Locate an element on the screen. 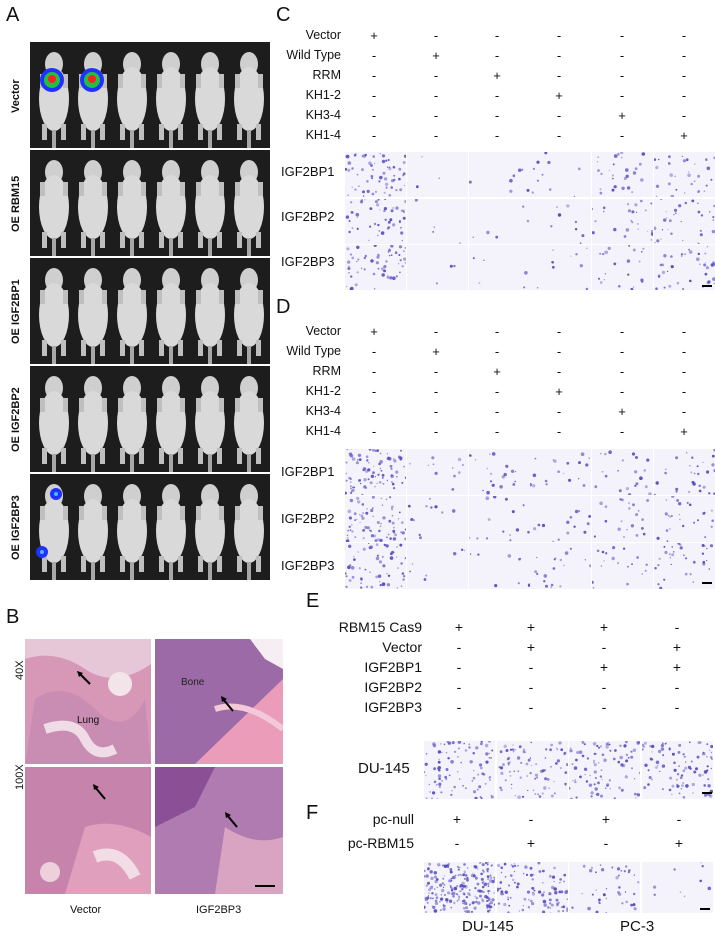 This screenshot has height=939, width=715. condition-label: KH3-4 is located at coordinates (323, 115).